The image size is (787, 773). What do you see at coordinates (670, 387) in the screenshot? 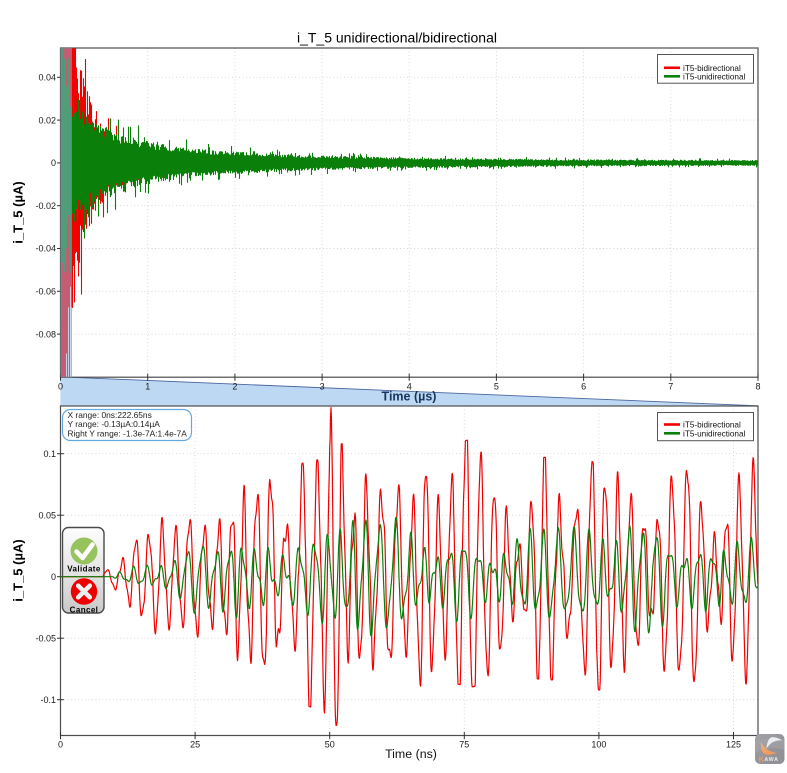
I see `svg-text: 7` at bounding box center [670, 387].